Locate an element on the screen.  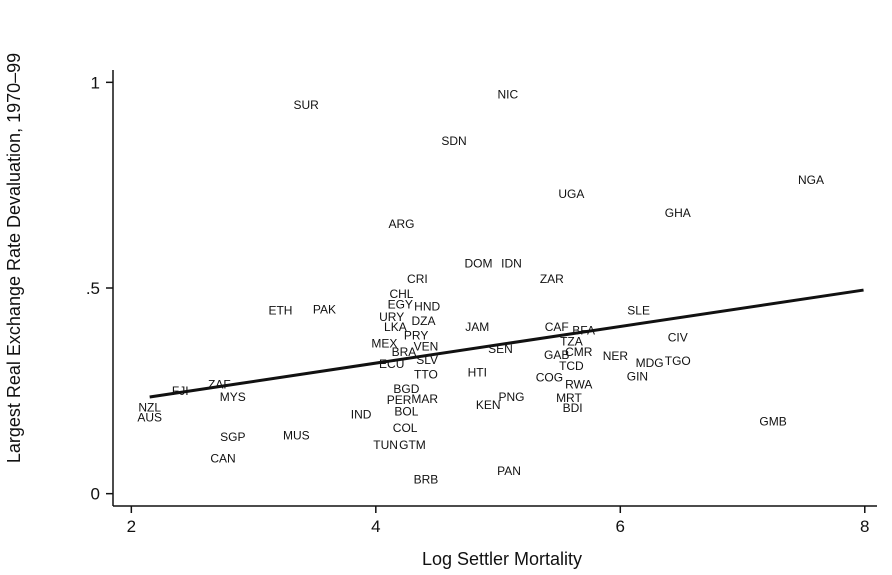
point-label-pan: PAN is located at coordinates (509, 471).